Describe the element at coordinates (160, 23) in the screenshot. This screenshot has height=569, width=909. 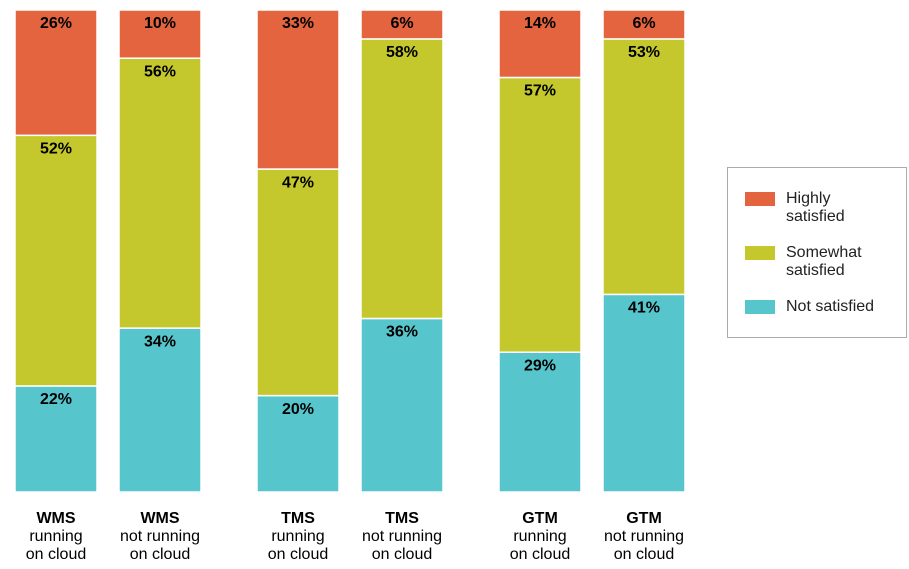
I see `data-label: 10%` at that location.